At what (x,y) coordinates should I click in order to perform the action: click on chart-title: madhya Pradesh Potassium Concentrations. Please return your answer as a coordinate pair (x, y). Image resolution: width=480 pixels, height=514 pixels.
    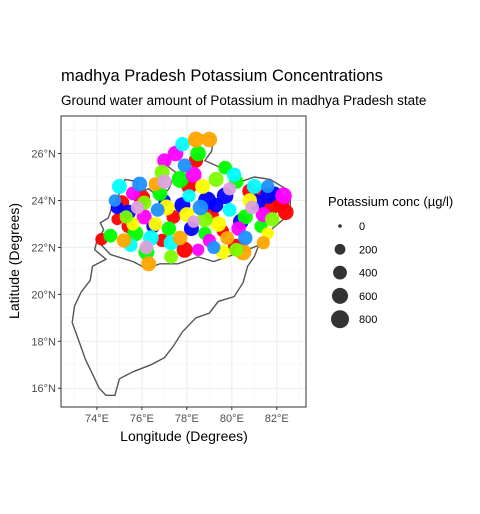
    Looking at the image, I should click on (222, 76).